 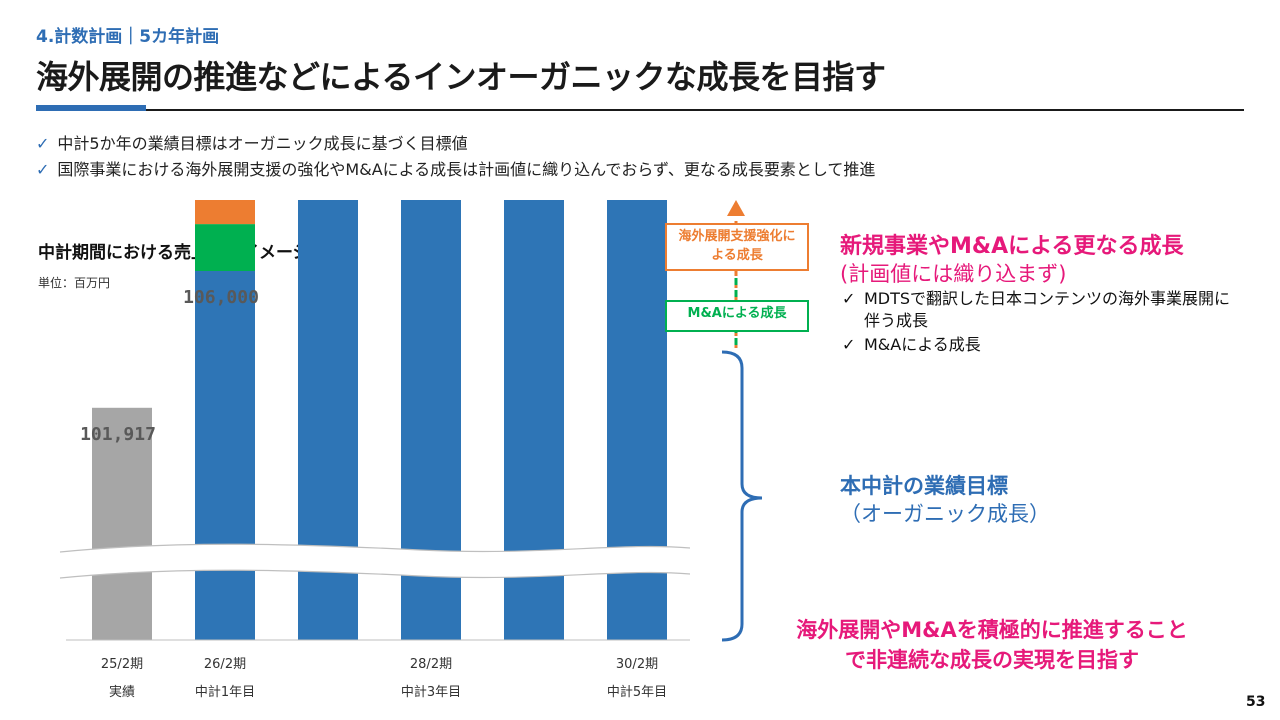 What do you see at coordinates (91, 108) in the screenshot?
I see `title-accent-bar` at bounding box center [91, 108].